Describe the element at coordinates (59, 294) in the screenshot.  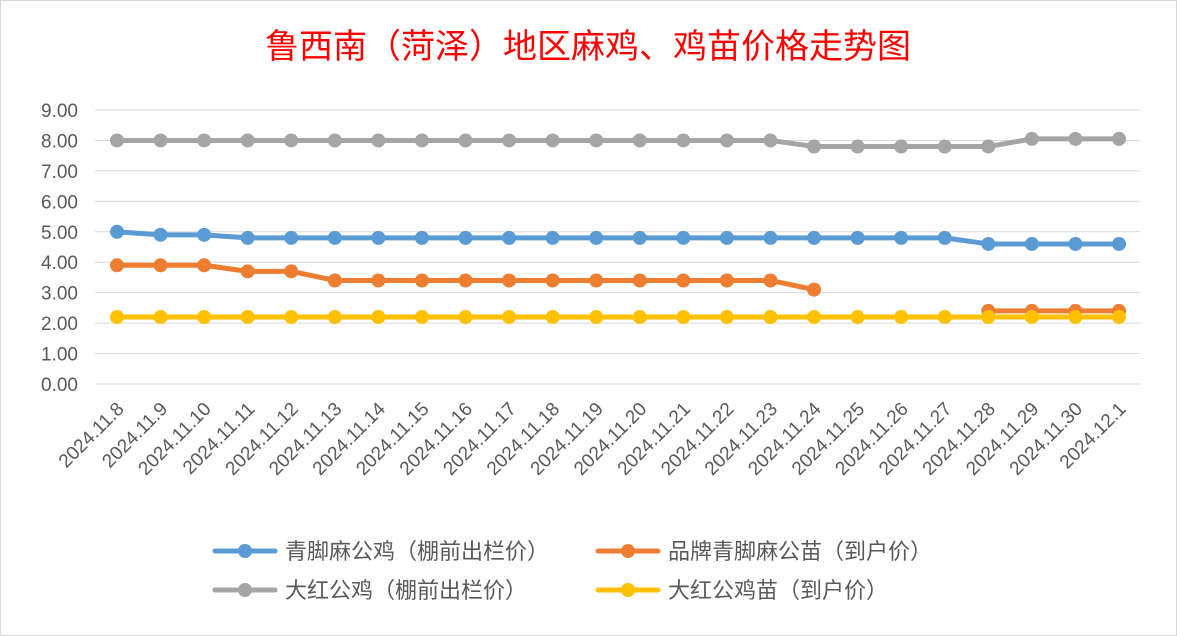
I see `y-tick-label: 3.00` at that location.